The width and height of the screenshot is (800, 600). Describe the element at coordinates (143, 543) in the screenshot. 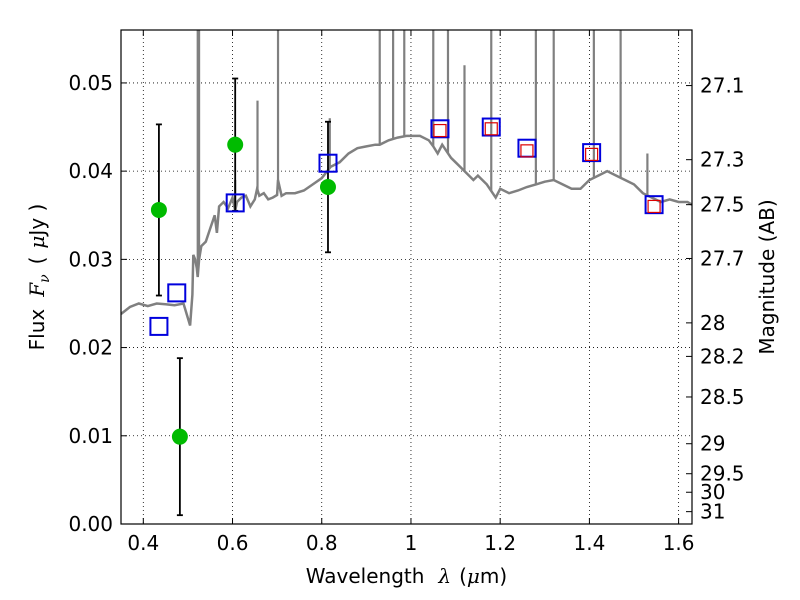

I see `x-tick-label: 0.4` at that location.